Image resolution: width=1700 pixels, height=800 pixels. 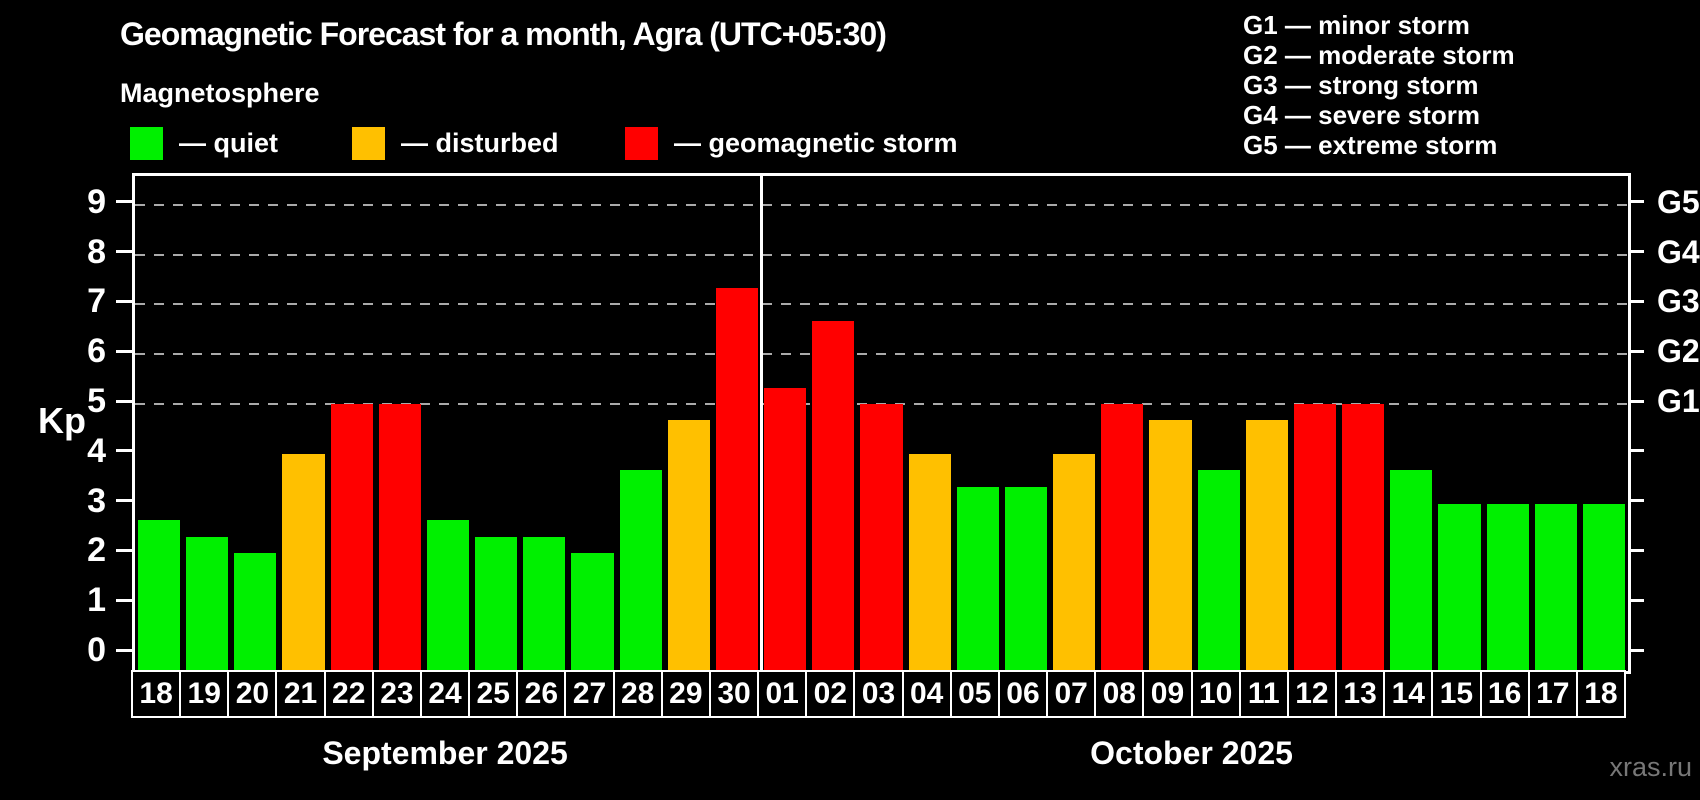 What do you see at coordinates (1504, 694) in the screenshot?
I see `day-label: 16` at bounding box center [1504, 694].